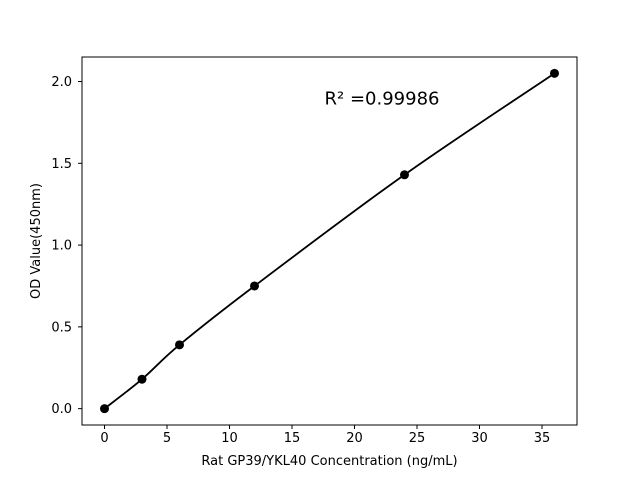 Image resolution: width=640 pixels, height=480 pixels. I want to click on x-tick-label: 20, so click(354, 438).